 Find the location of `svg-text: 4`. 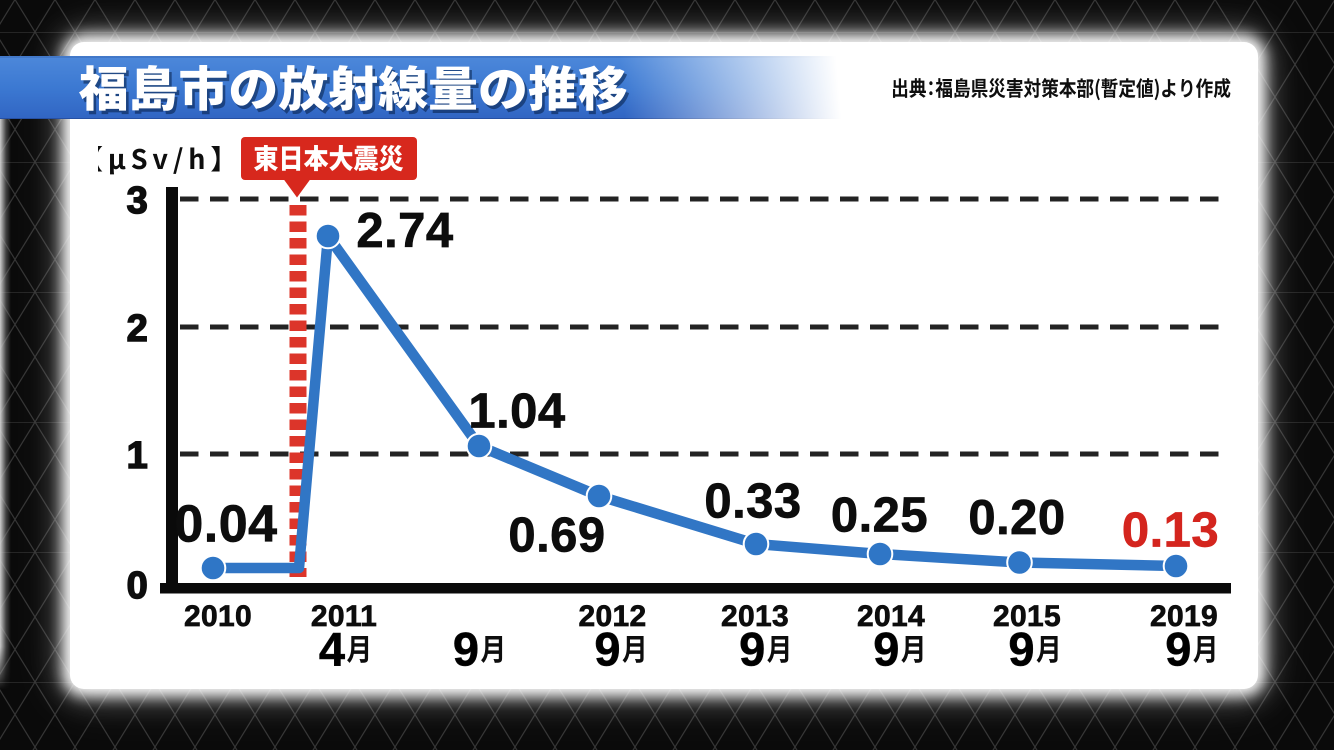

svg-text: 4 is located at coordinates (332, 648).